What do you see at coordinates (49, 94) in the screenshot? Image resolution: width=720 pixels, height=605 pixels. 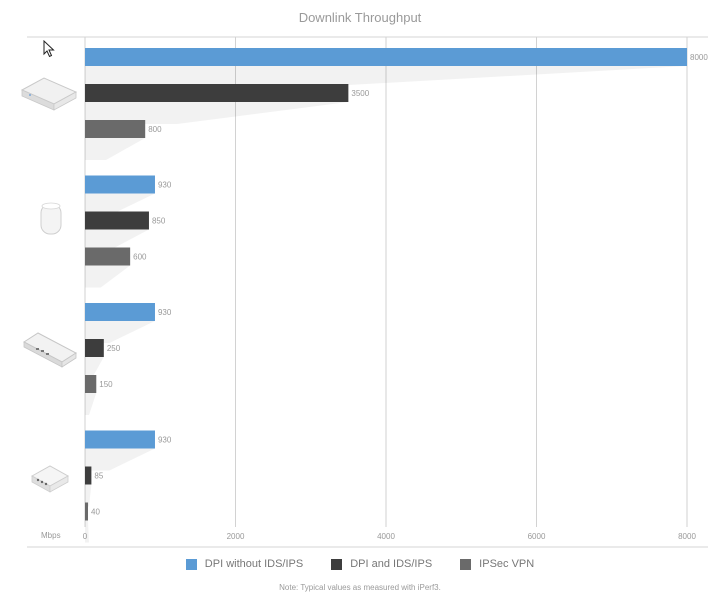 I see `rack-gateway-device-icon` at bounding box center [49, 94].